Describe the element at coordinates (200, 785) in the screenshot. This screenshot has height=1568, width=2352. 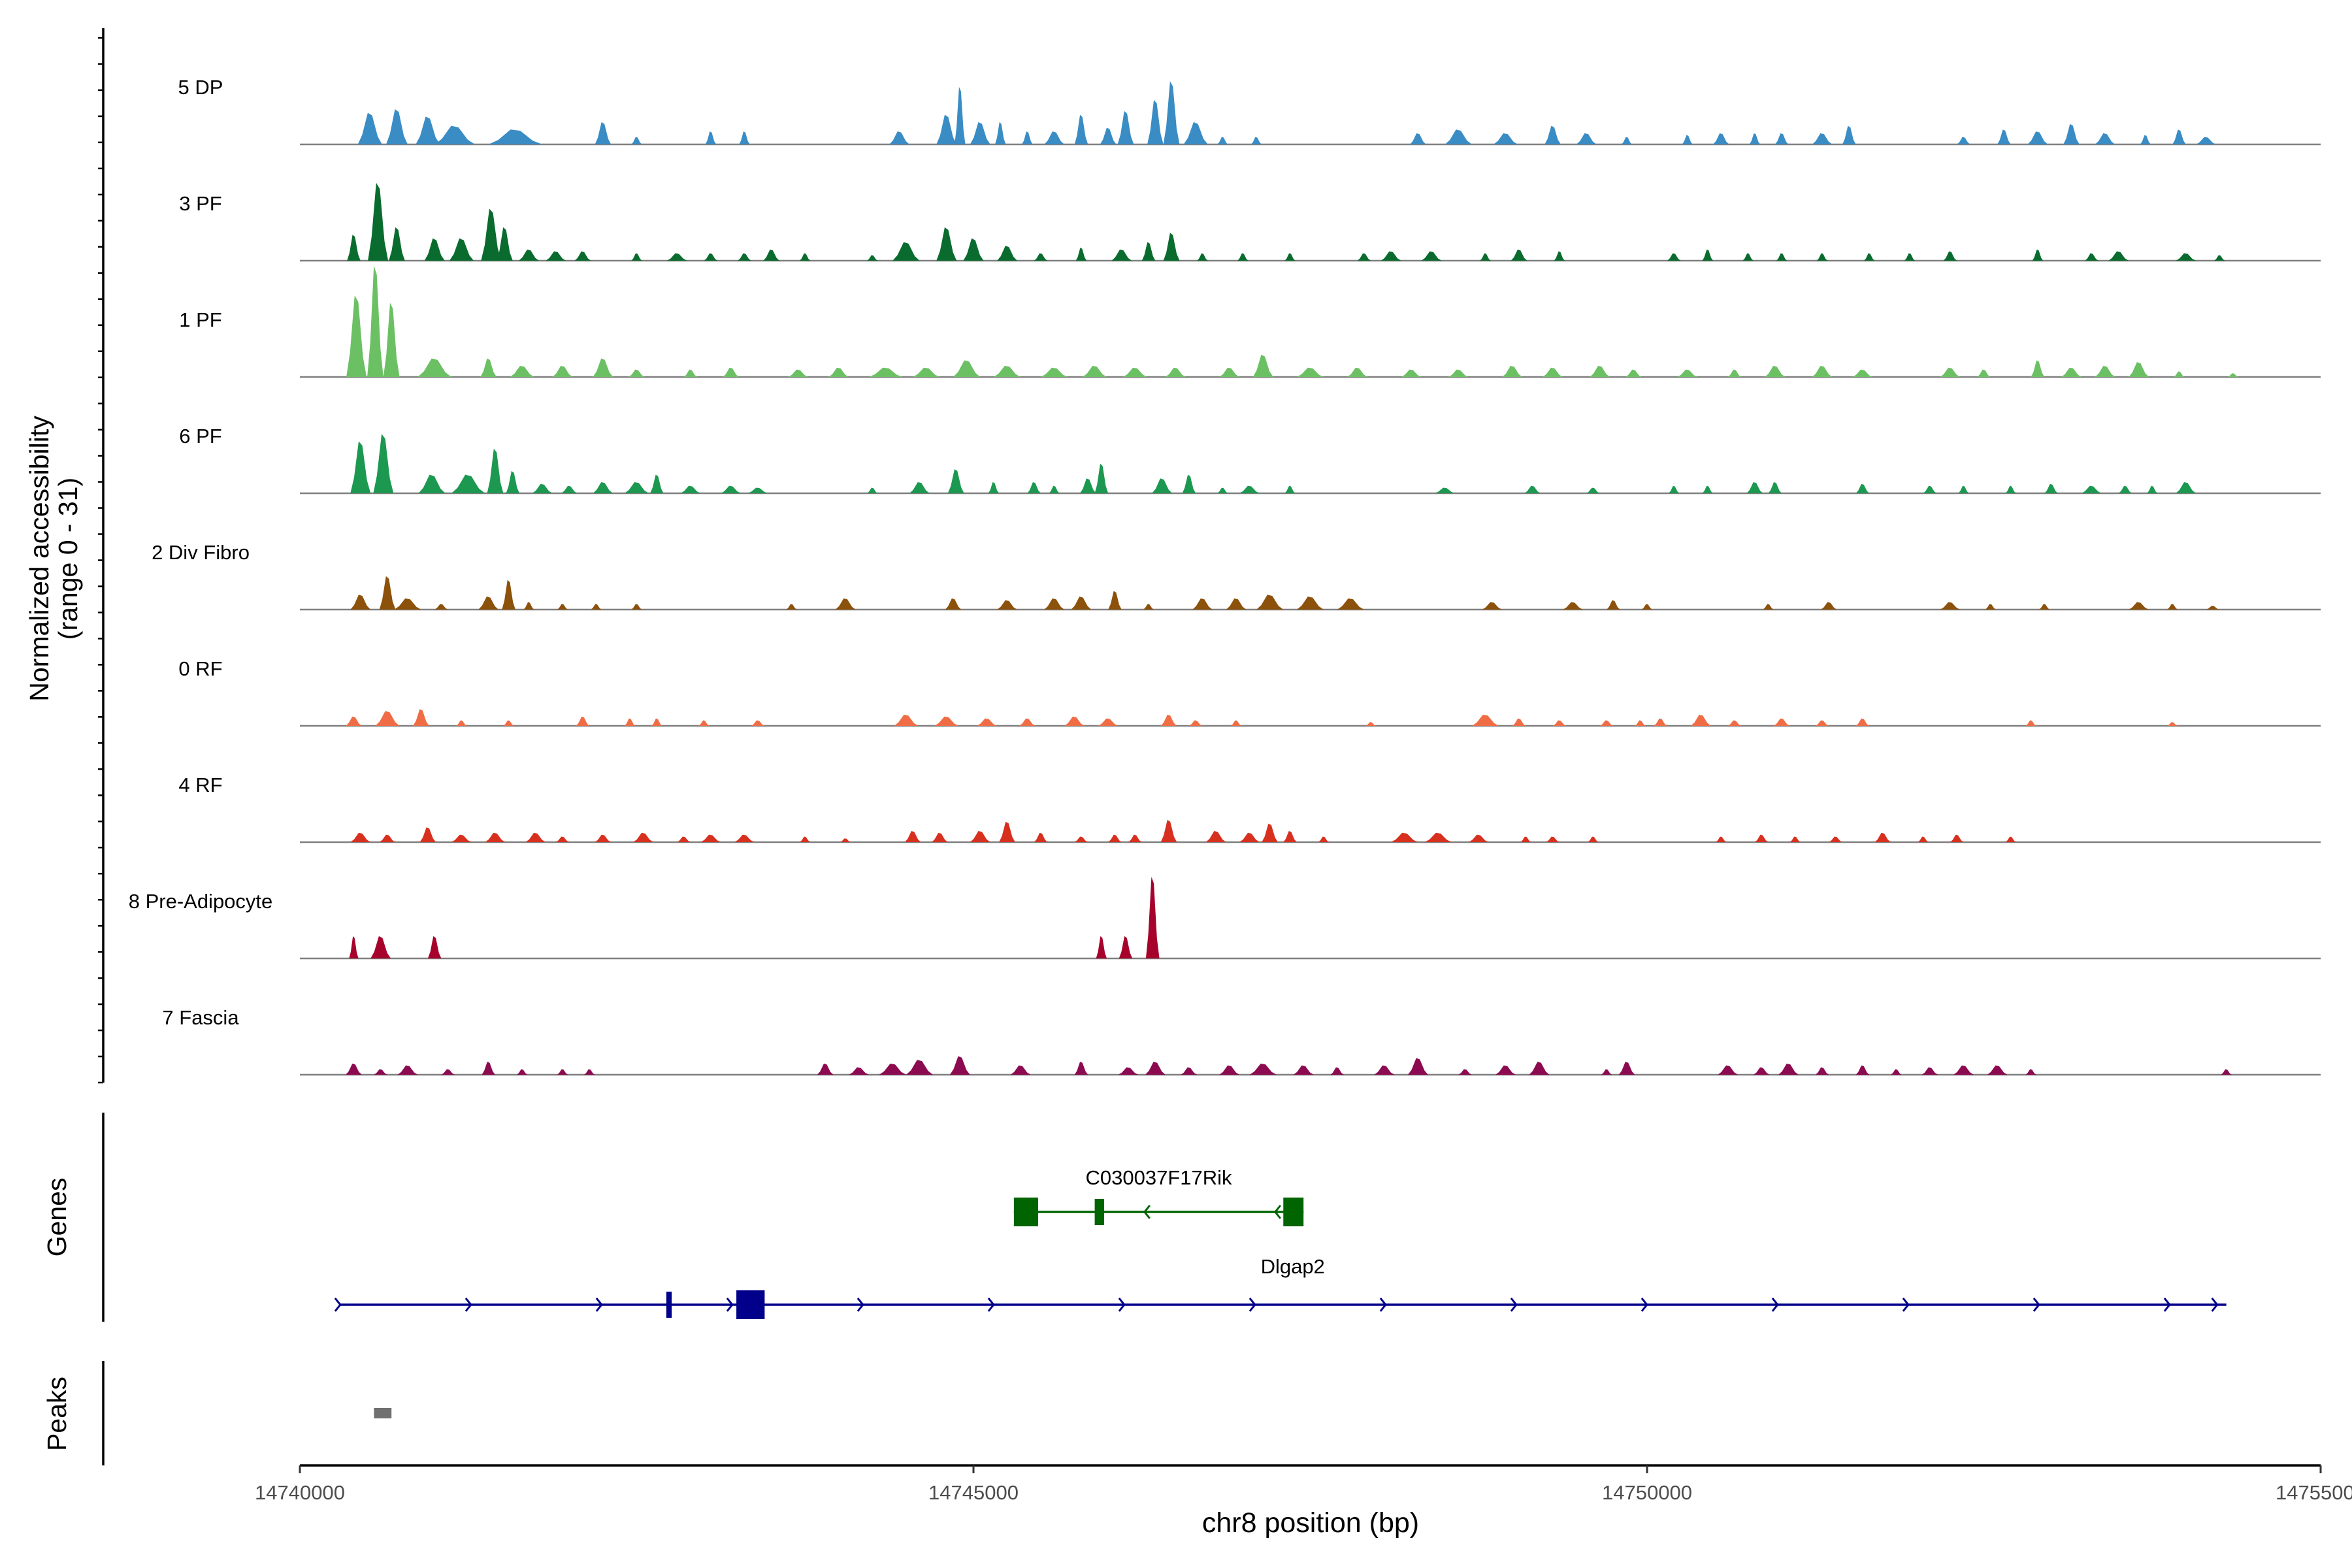
I see `track-label: 4 RF` at that location.